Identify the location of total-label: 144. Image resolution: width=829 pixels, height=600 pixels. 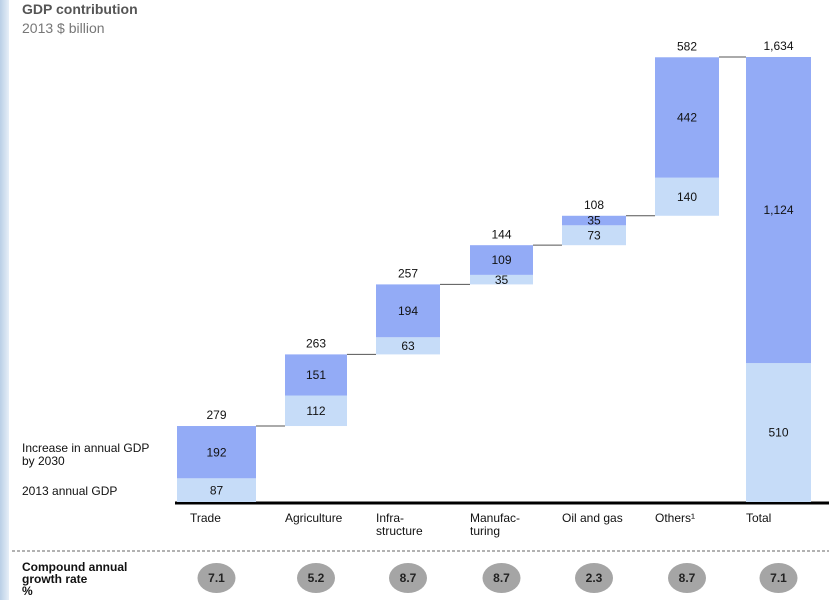
(501, 234).